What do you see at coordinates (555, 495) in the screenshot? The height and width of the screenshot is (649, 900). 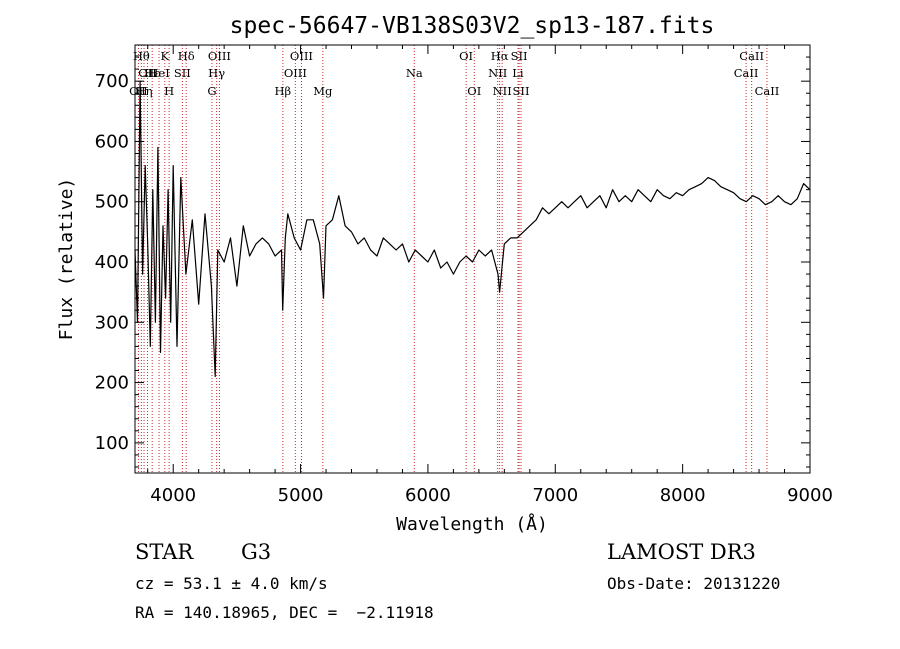 I see `x-tick-label: 7000` at bounding box center [555, 495].